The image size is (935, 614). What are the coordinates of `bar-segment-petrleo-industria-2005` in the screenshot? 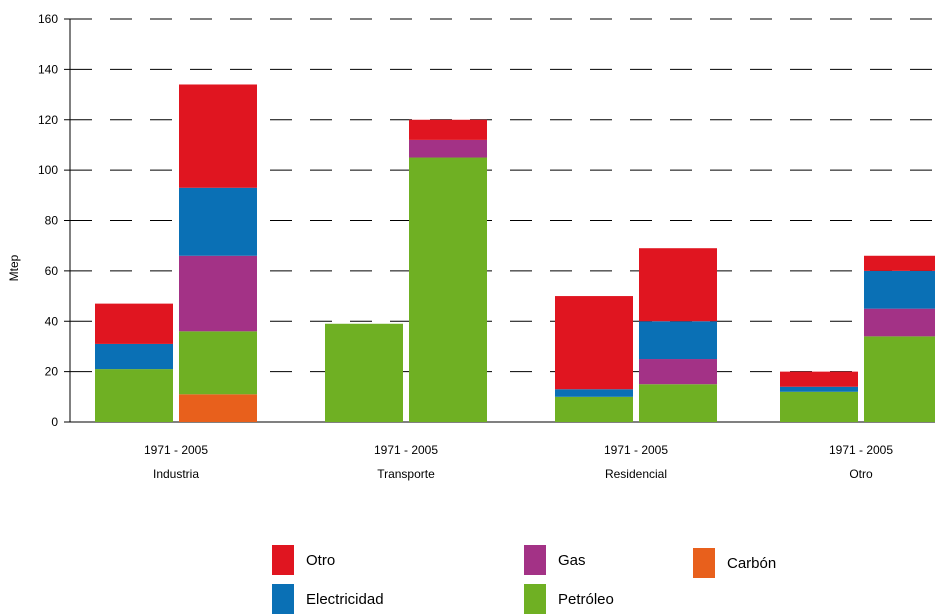 It's located at (218, 363).